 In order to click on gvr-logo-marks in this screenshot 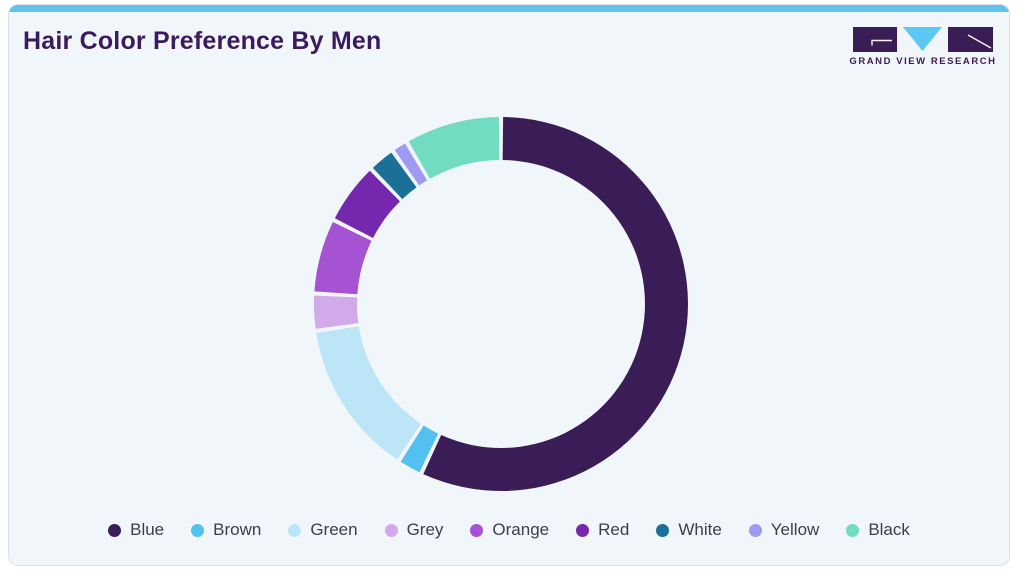, I will do `click(923, 39)`.